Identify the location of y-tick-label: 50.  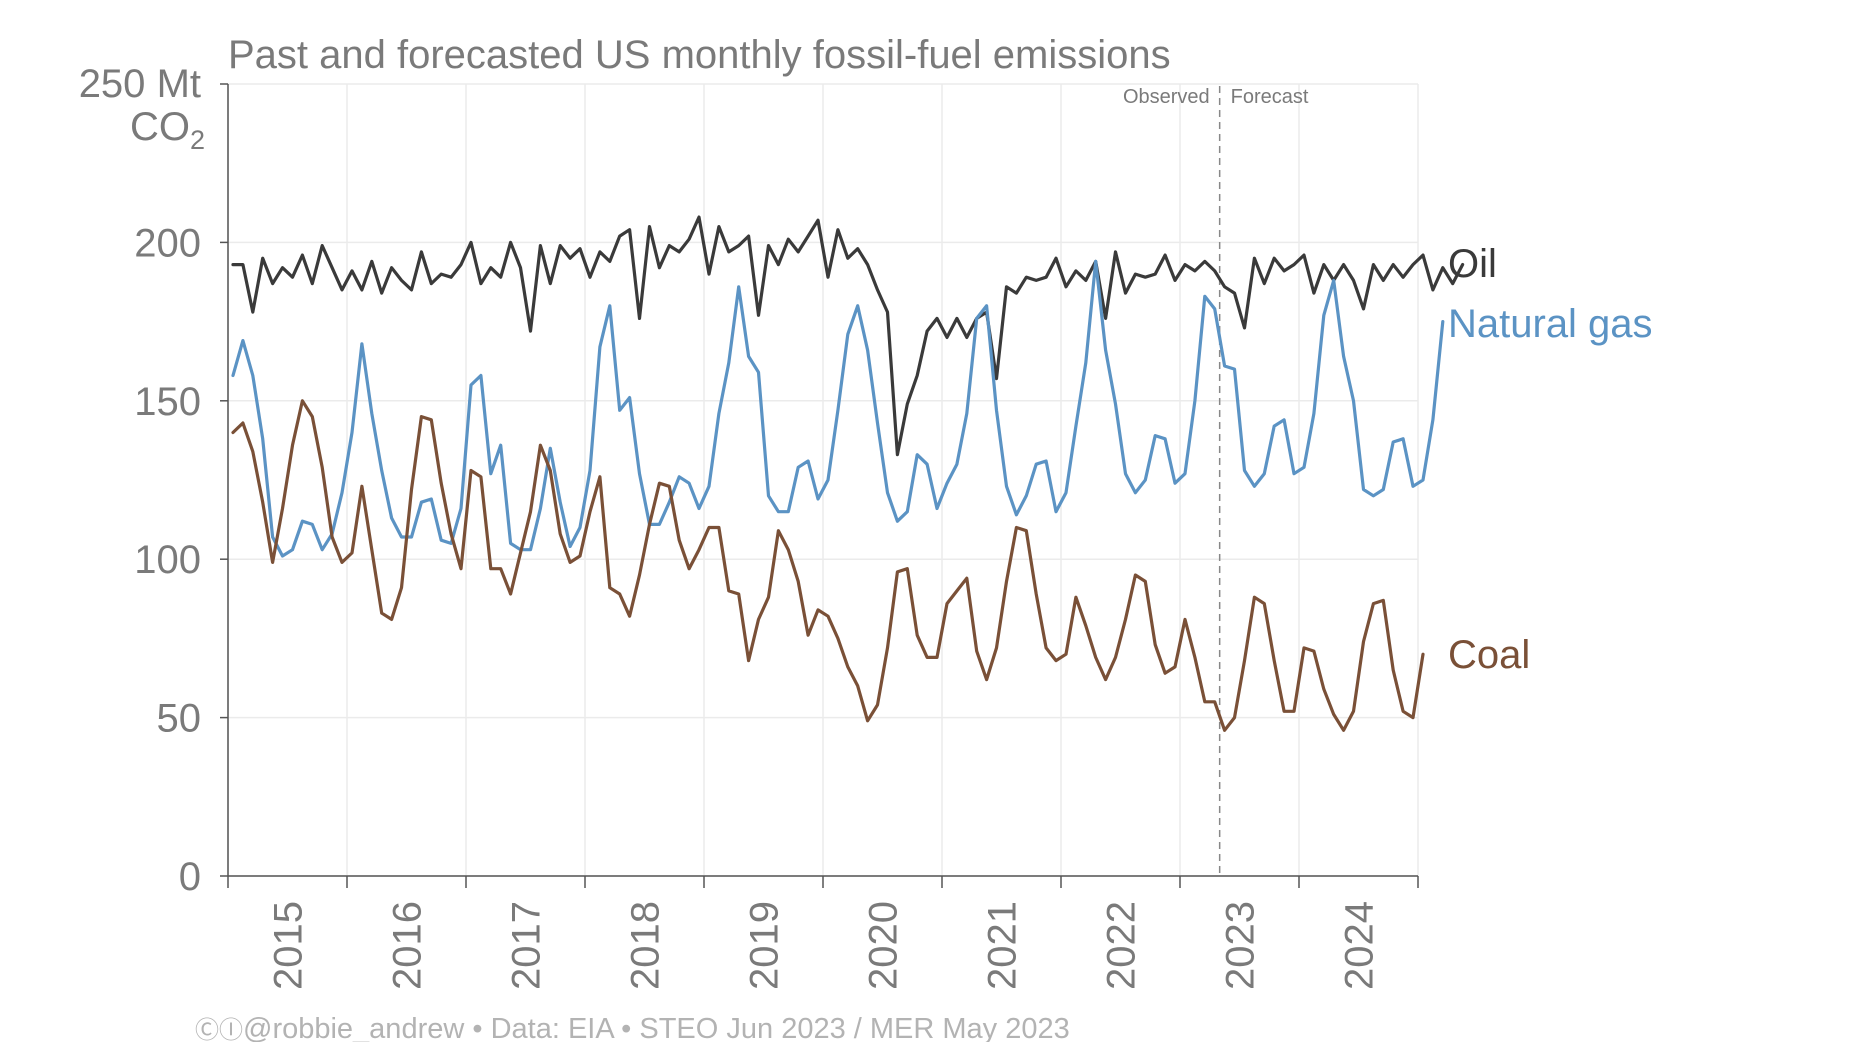
(179, 719).